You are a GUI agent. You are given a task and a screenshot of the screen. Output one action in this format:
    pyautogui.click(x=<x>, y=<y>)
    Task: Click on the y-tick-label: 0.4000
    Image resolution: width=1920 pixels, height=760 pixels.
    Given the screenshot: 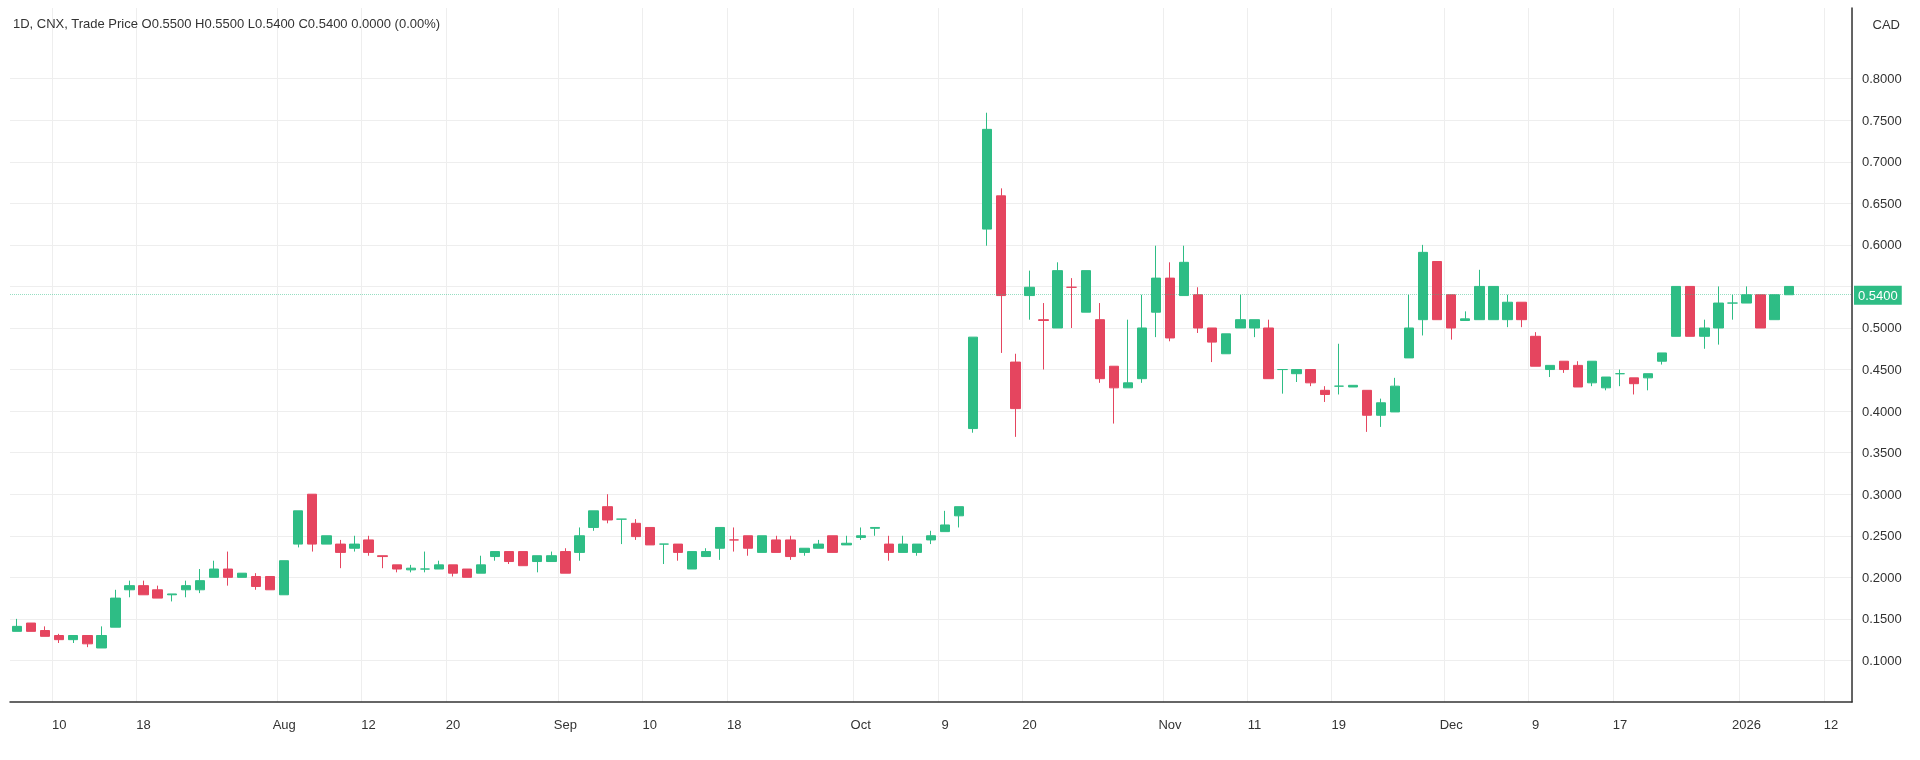 What is the action you would take?
    pyautogui.click(x=1882, y=411)
    